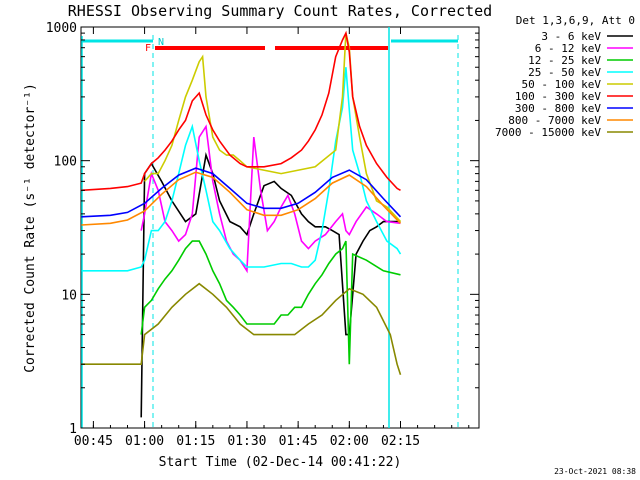  I want to click on legend-label-9: 7000 - 15000 keV, so click(548, 132).